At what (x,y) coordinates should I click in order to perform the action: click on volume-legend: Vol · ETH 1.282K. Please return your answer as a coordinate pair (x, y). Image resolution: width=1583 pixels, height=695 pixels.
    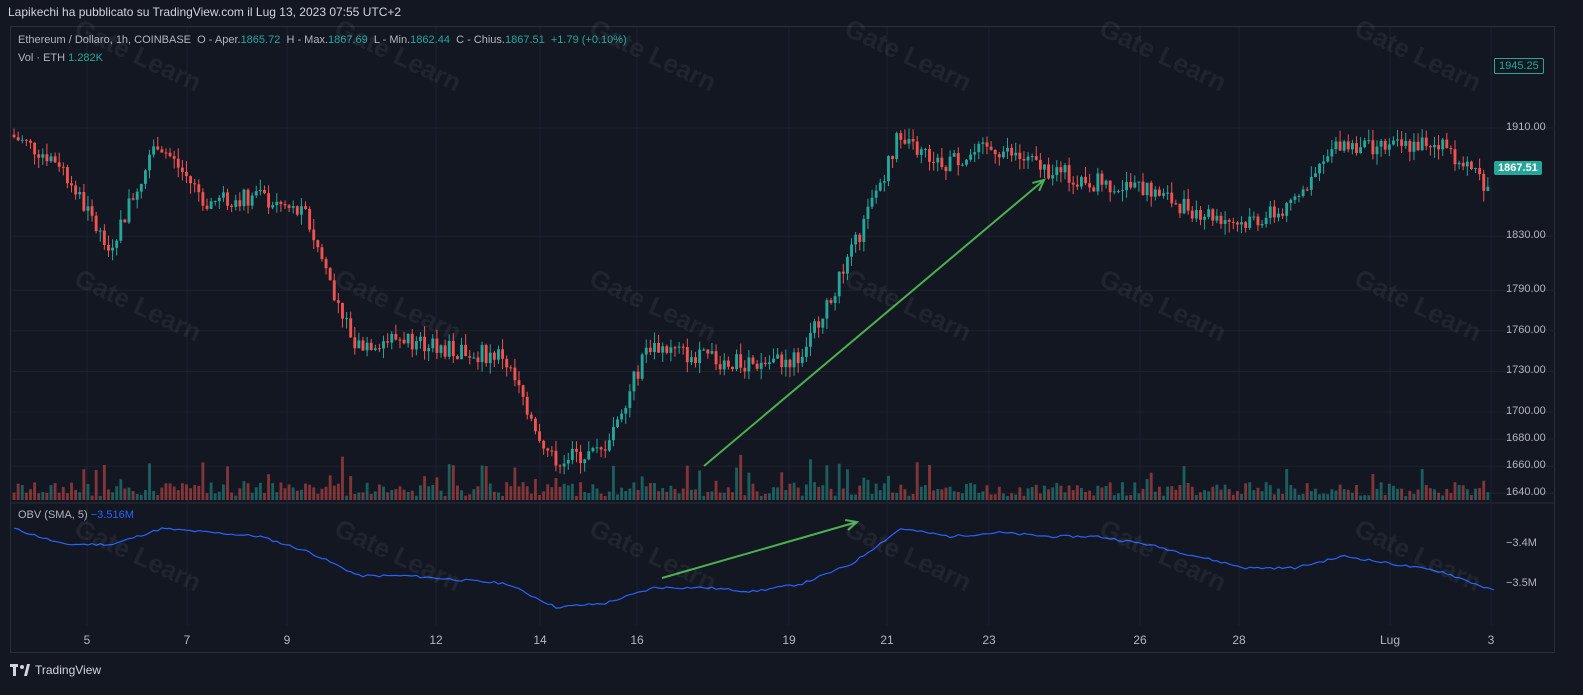
    Looking at the image, I should click on (60, 58).